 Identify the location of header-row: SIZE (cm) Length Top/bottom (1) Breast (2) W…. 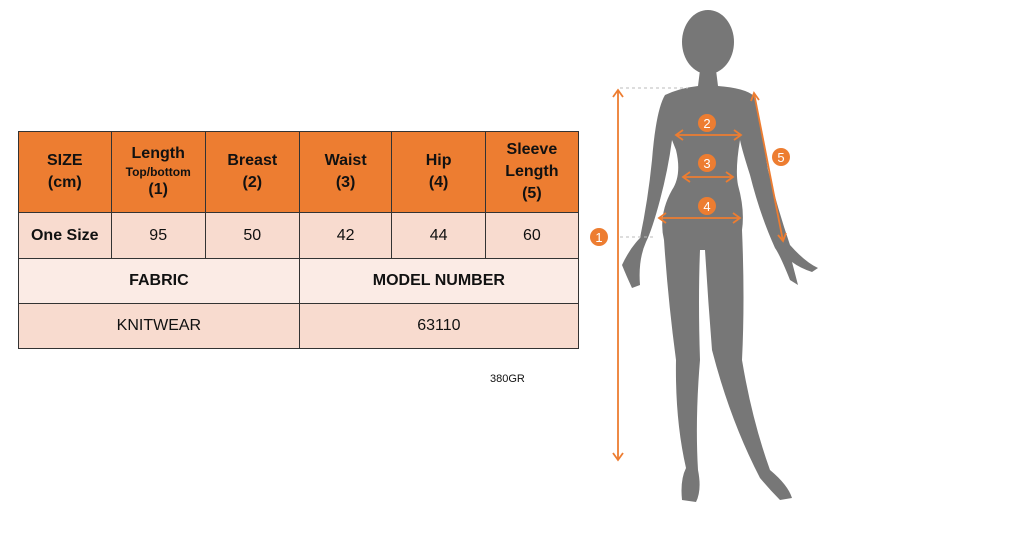
(299, 172).